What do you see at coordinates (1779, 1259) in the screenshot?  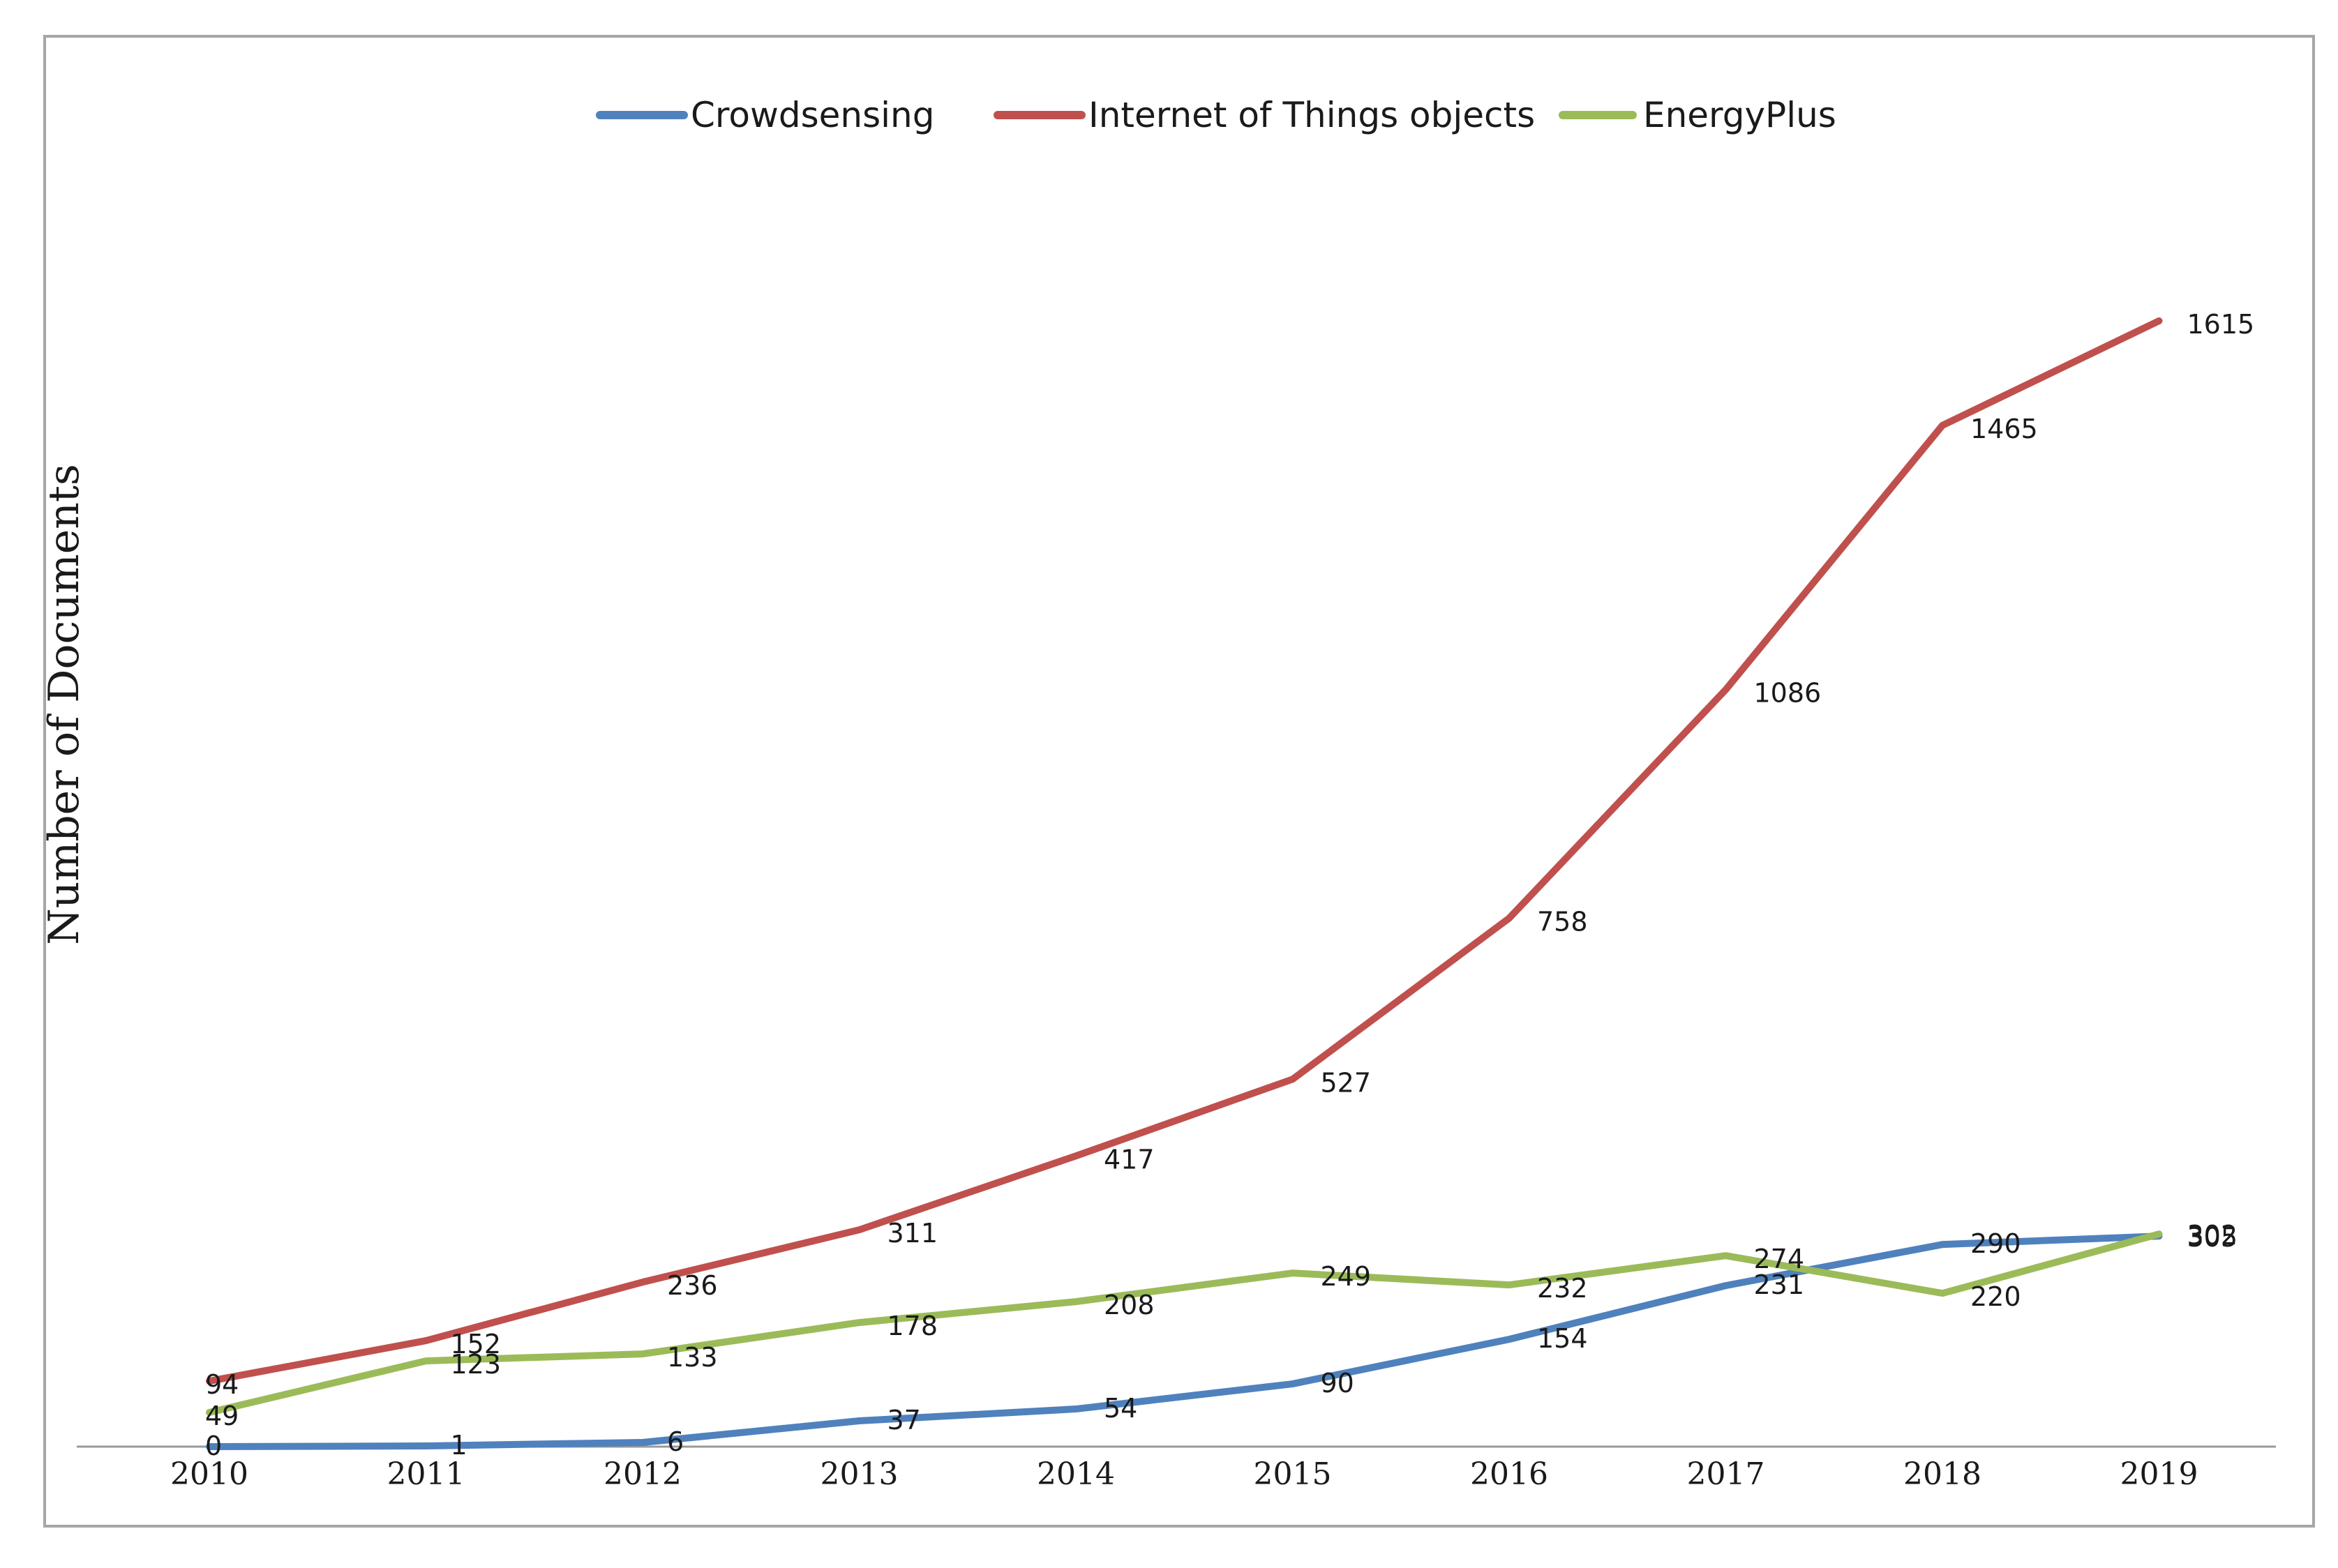 I see `data-label-energyplus: 274` at bounding box center [1779, 1259].